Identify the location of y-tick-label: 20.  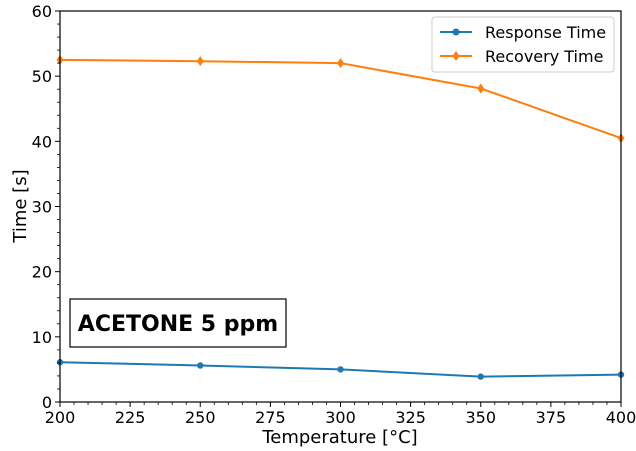
(42, 272).